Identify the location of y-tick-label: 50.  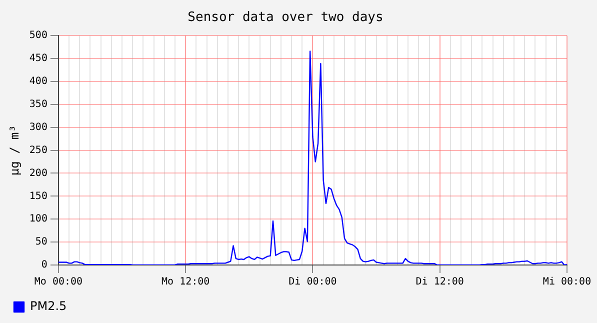
(41, 242).